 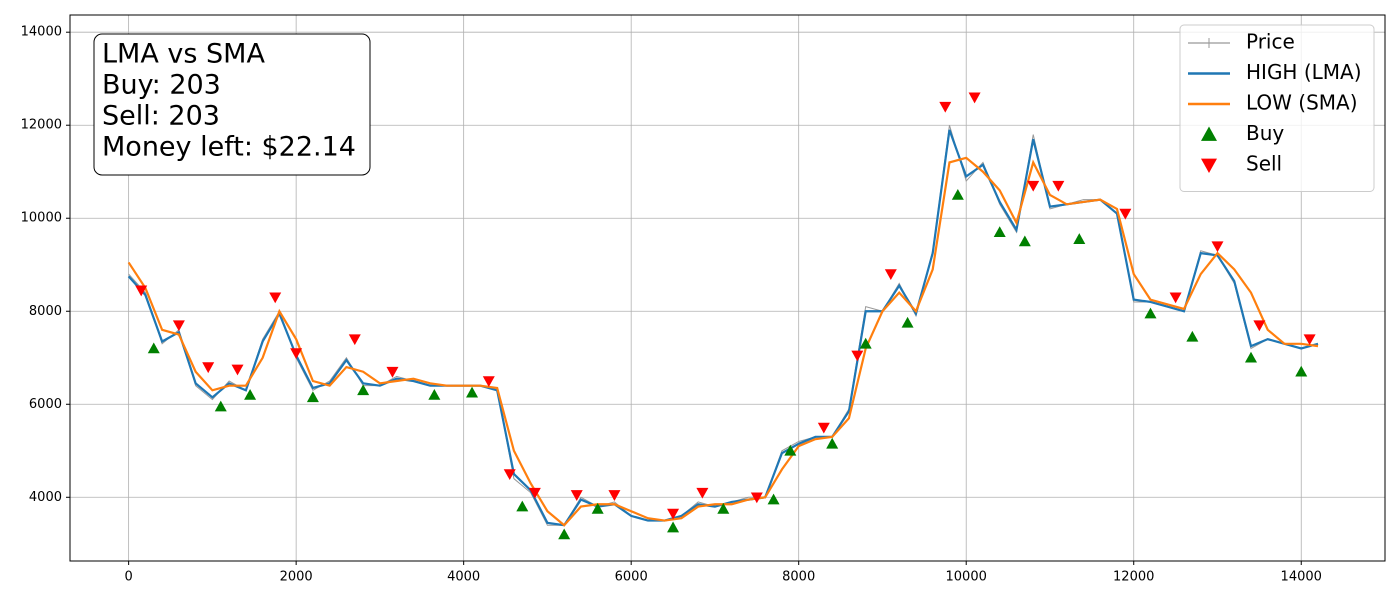 What do you see at coordinates (232, 104) in the screenshot?
I see `annotation-box` at bounding box center [232, 104].